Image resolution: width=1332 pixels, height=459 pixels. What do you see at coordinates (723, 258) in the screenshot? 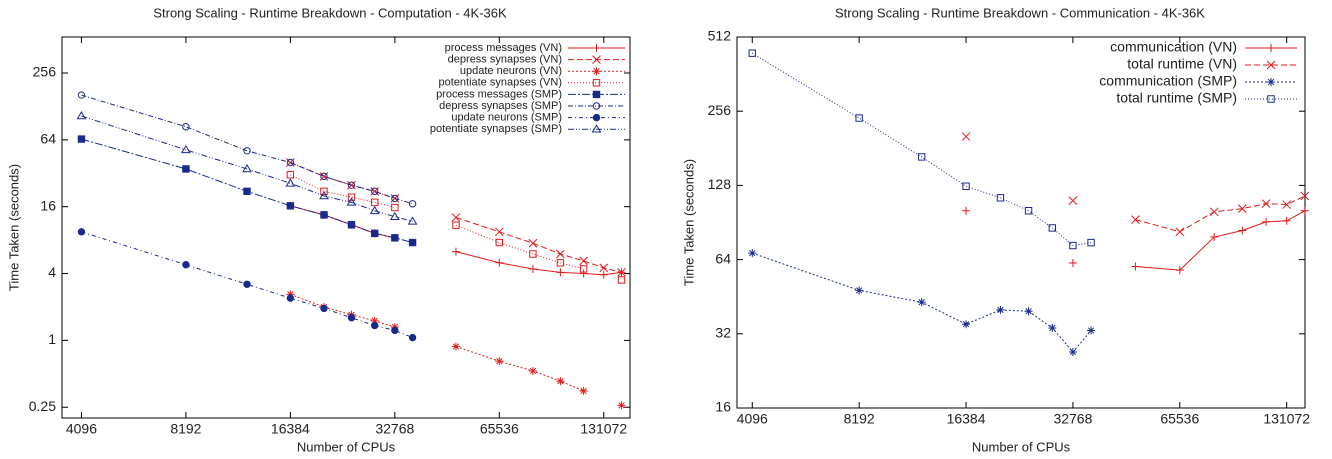
I see `y-tick-label: 64` at bounding box center [723, 258].